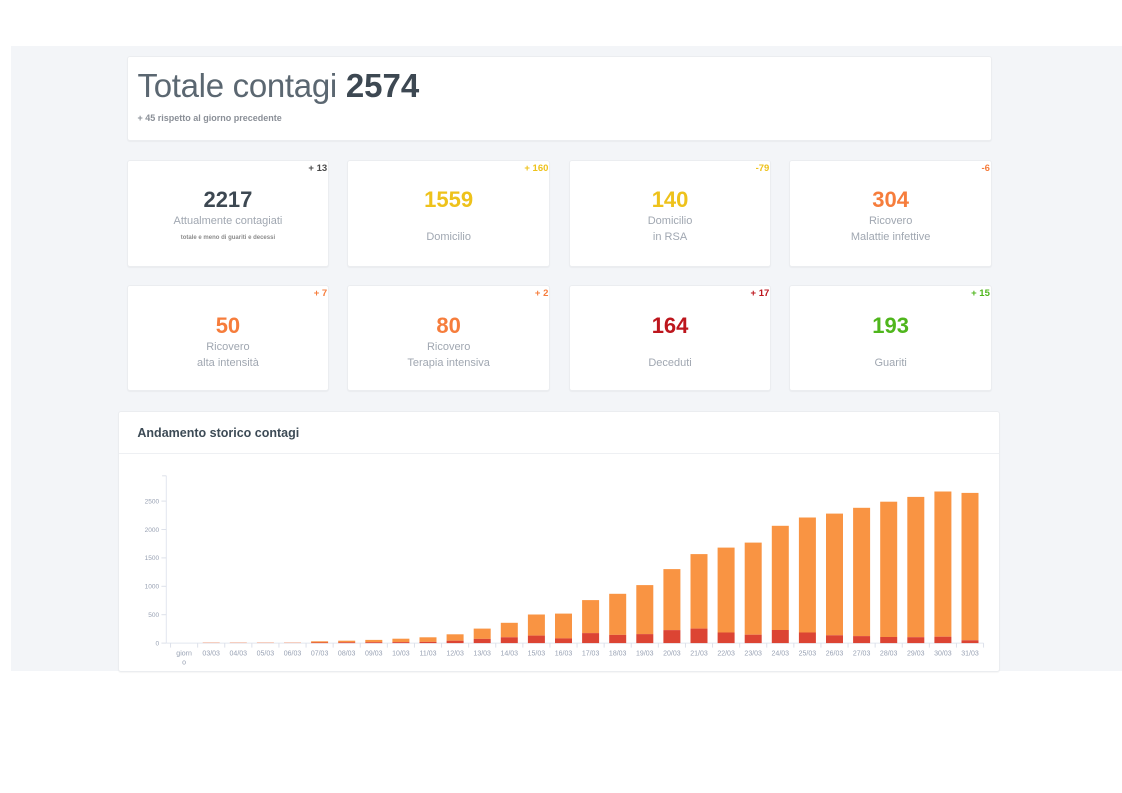  What do you see at coordinates (347, 653) in the screenshot?
I see `svg-text: 08/03` at bounding box center [347, 653].